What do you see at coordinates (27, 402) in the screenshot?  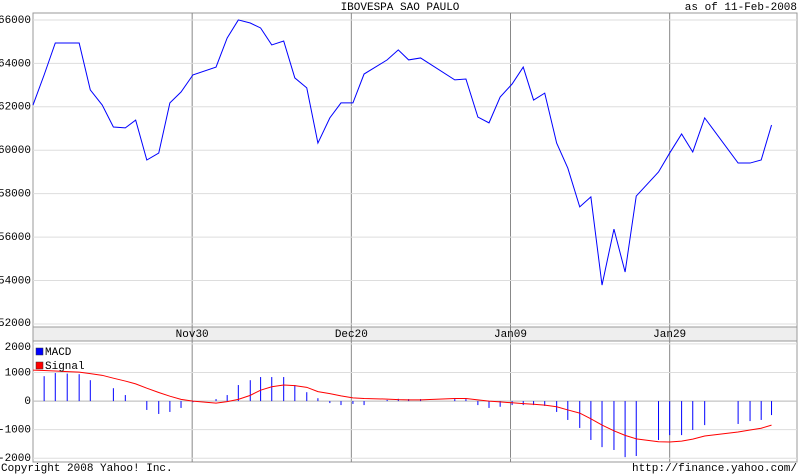 I see `y-tick-label: 0` at bounding box center [27, 402].